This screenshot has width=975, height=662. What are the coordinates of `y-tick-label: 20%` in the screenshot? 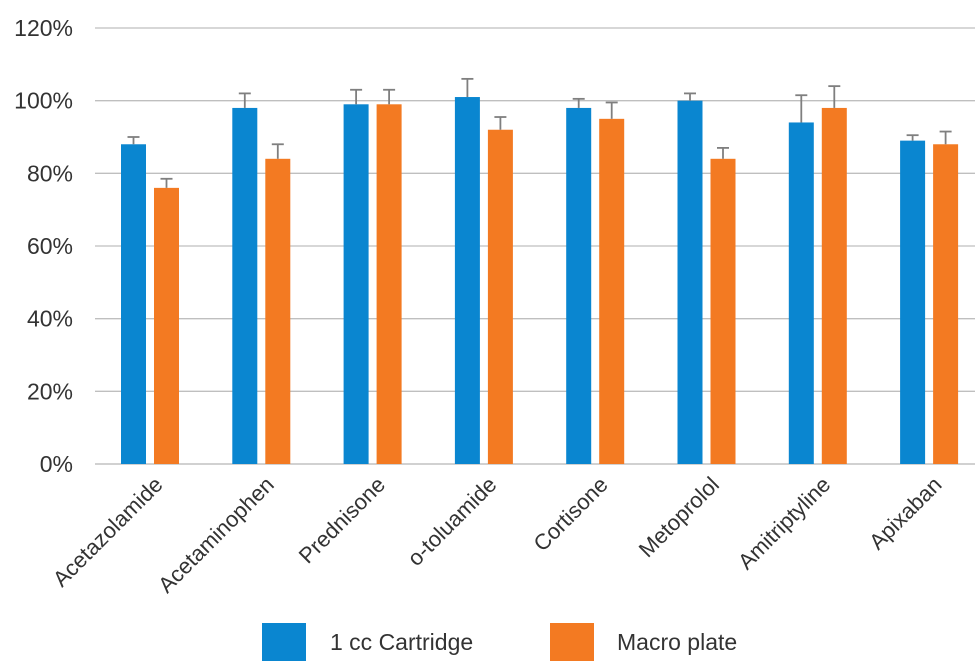 It's located at (50, 391).